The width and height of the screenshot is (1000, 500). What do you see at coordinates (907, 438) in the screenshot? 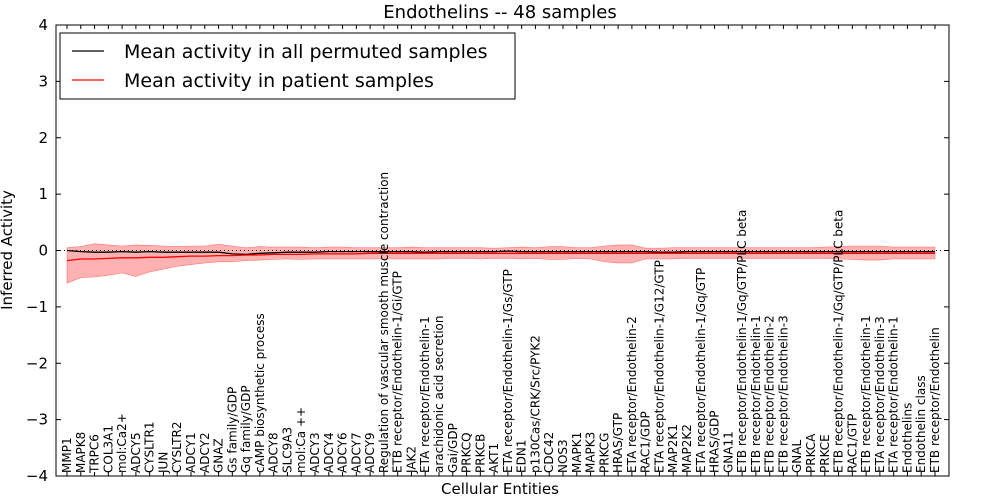
I see `x-category-label: Endothelins` at bounding box center [907, 438].